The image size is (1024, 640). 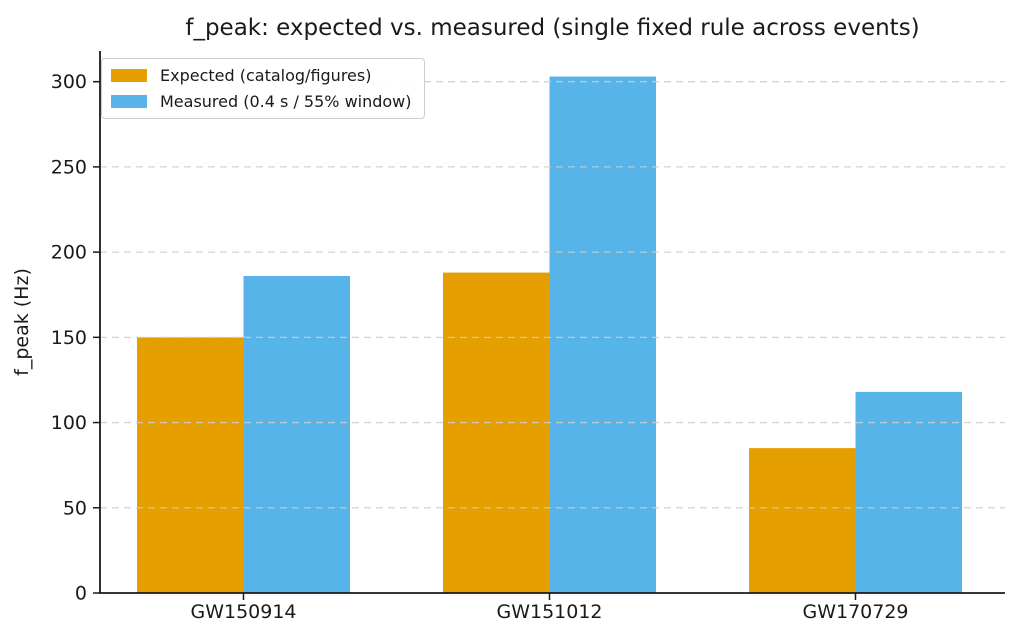 What do you see at coordinates (496, 432) in the screenshot?
I see `bar-expected-GW151012` at bounding box center [496, 432].